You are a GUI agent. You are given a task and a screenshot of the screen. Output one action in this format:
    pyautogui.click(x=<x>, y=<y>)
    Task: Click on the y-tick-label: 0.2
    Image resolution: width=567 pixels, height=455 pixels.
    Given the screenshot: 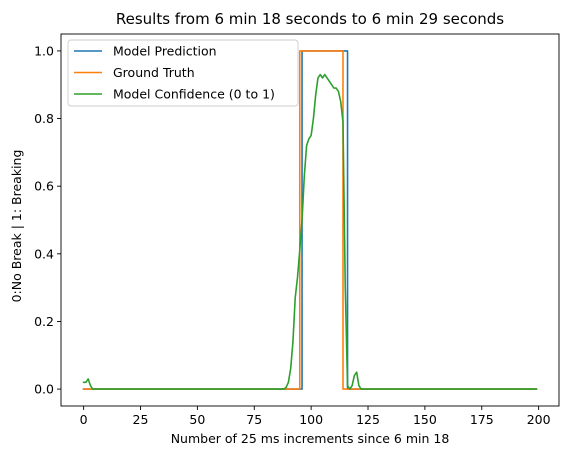 What is the action you would take?
    pyautogui.click(x=44, y=321)
    